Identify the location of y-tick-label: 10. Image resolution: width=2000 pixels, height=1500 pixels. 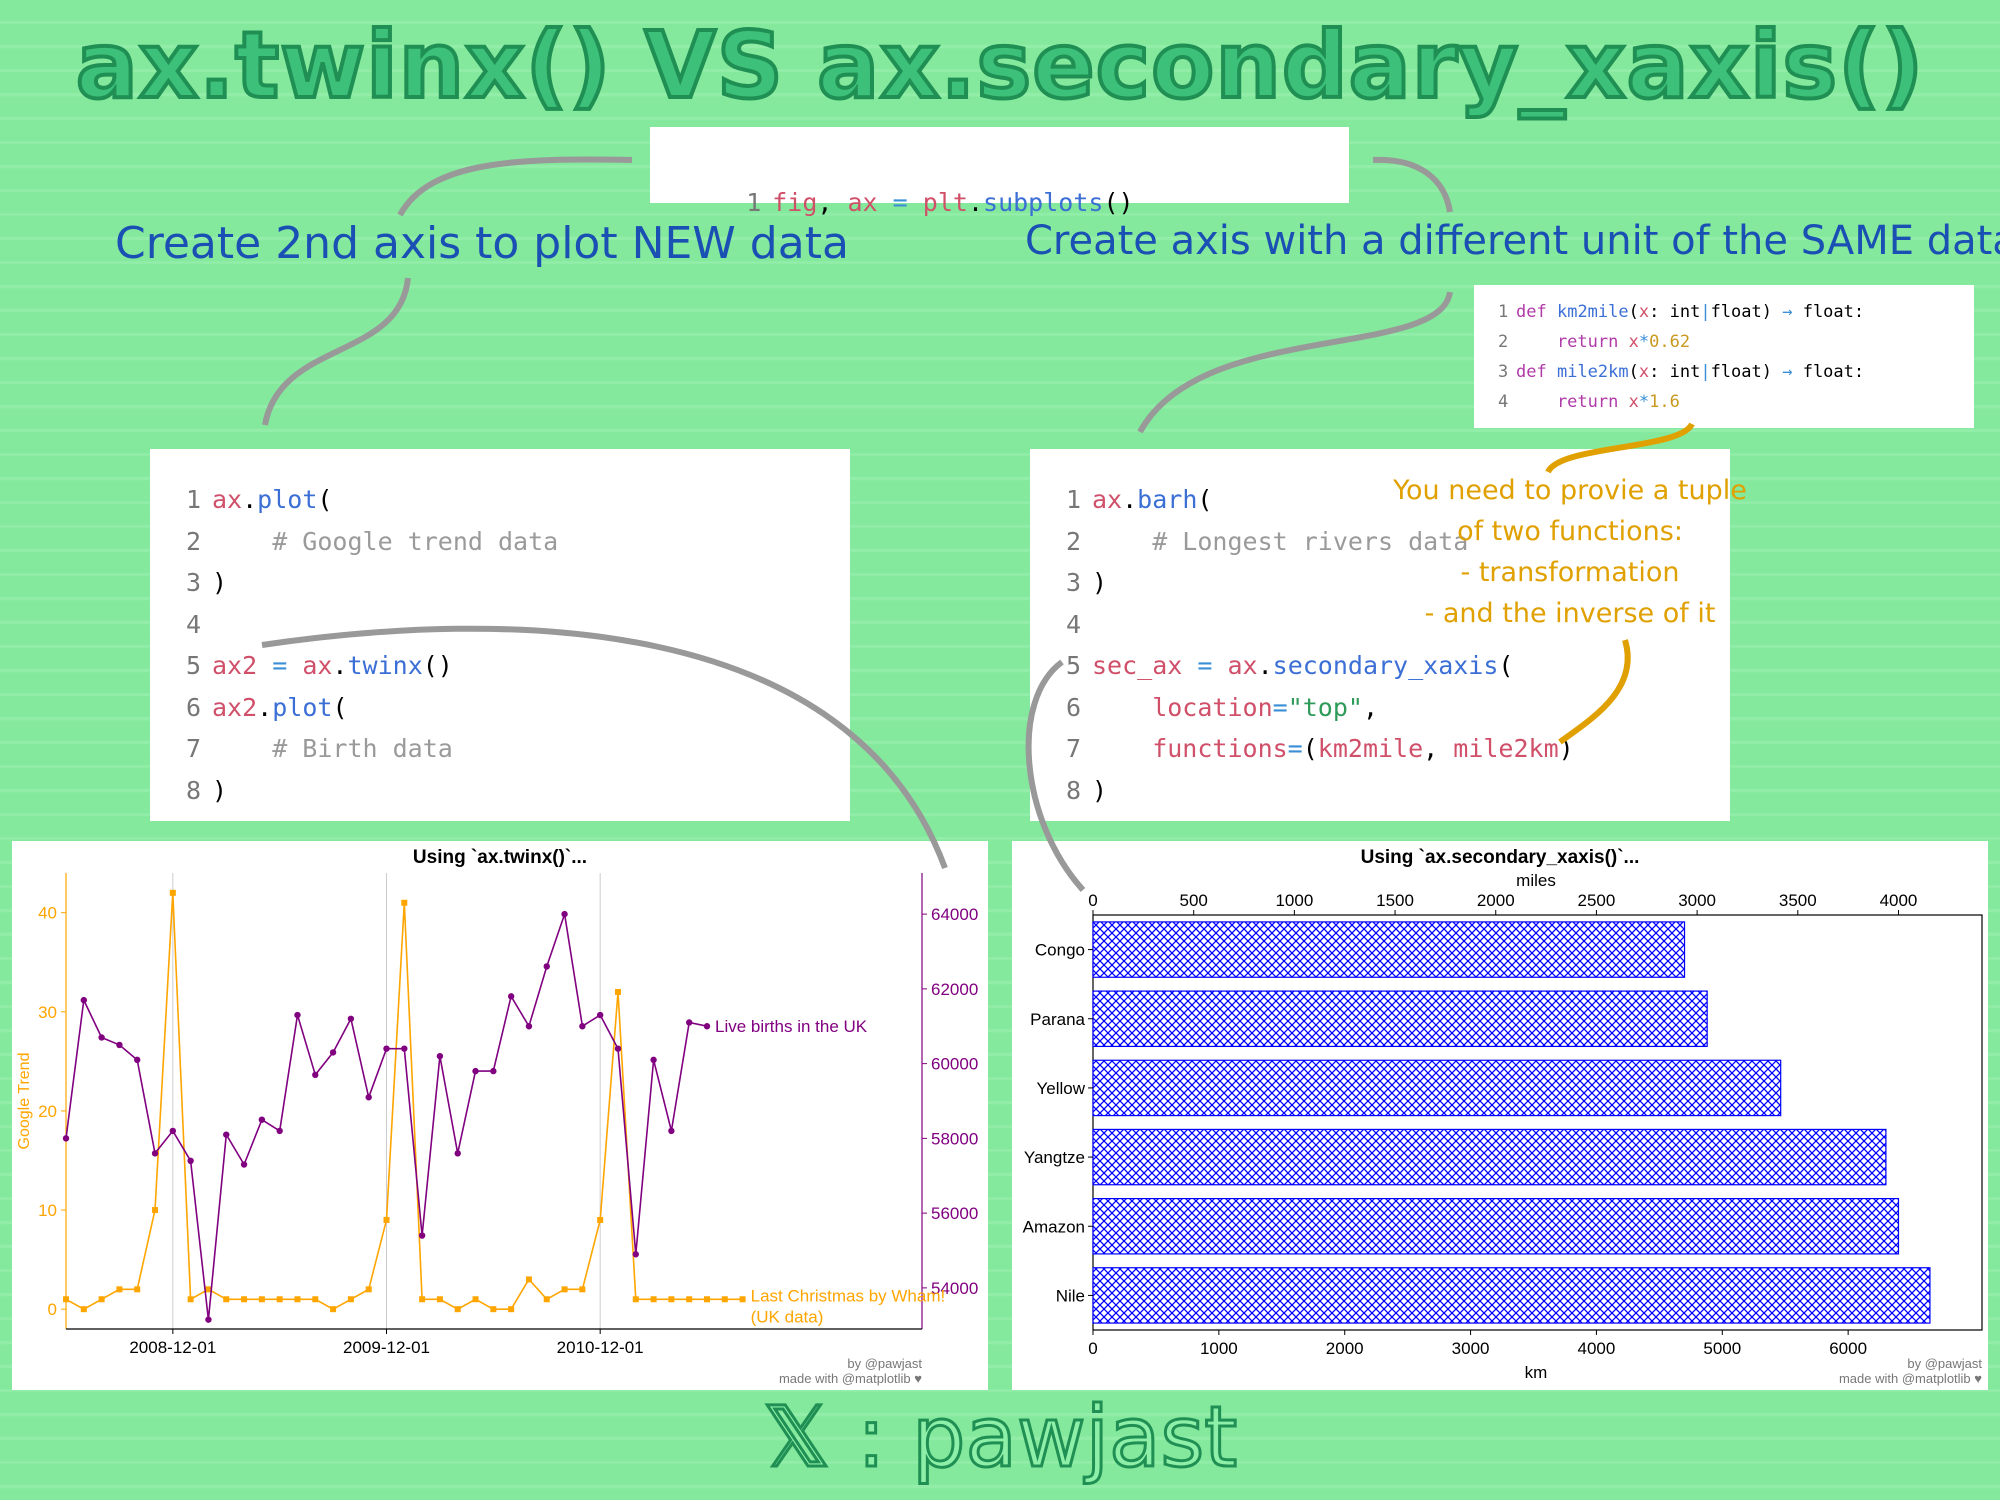
(47, 1210).